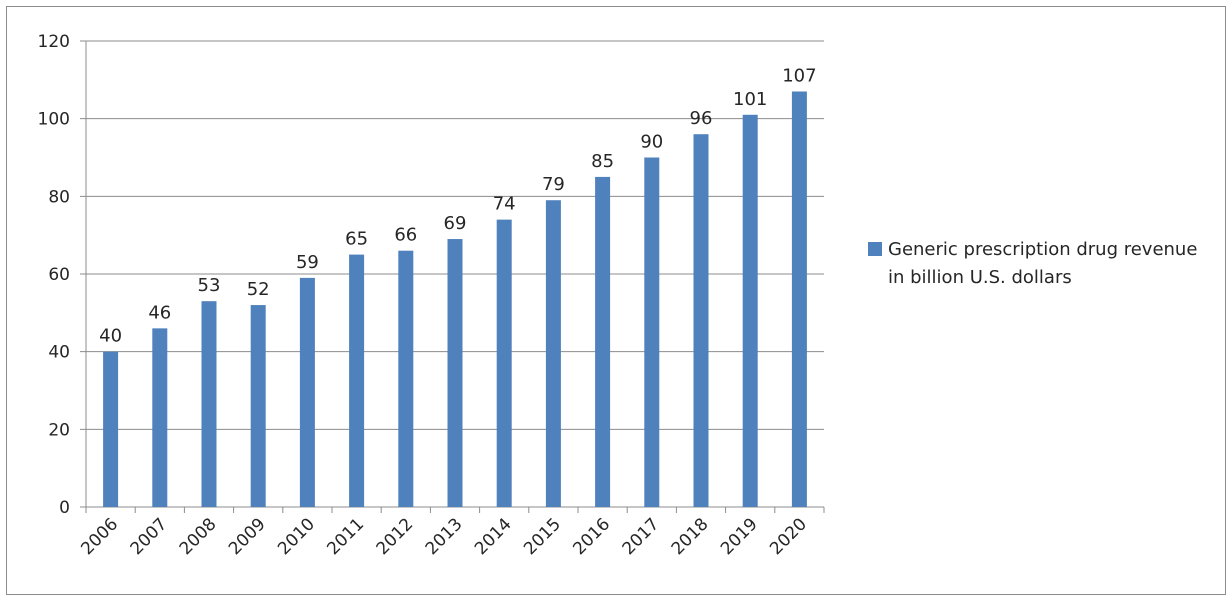 The image size is (1232, 601). What do you see at coordinates (149, 536) in the screenshot?
I see `x-tick-label: 2007` at bounding box center [149, 536].